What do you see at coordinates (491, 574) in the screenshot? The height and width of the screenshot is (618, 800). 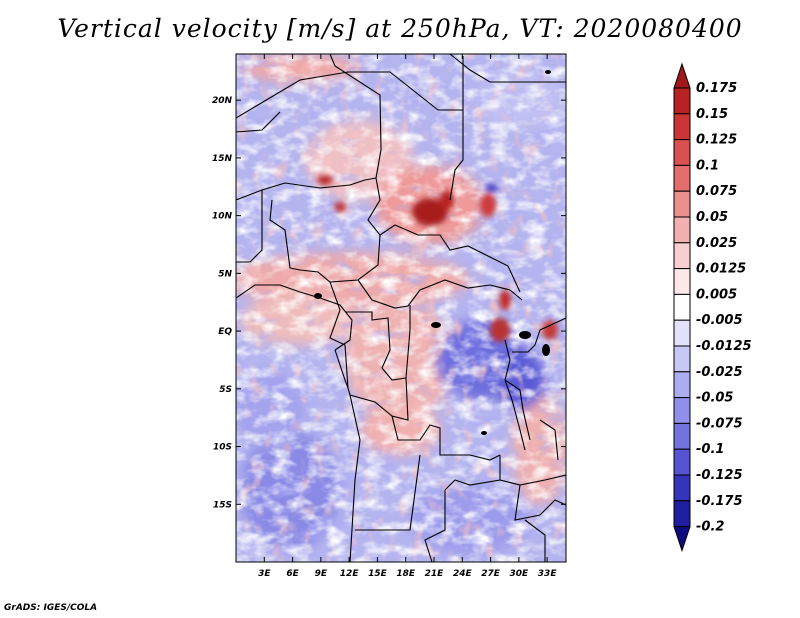 I see `x-tick-label: 27E` at bounding box center [491, 574].